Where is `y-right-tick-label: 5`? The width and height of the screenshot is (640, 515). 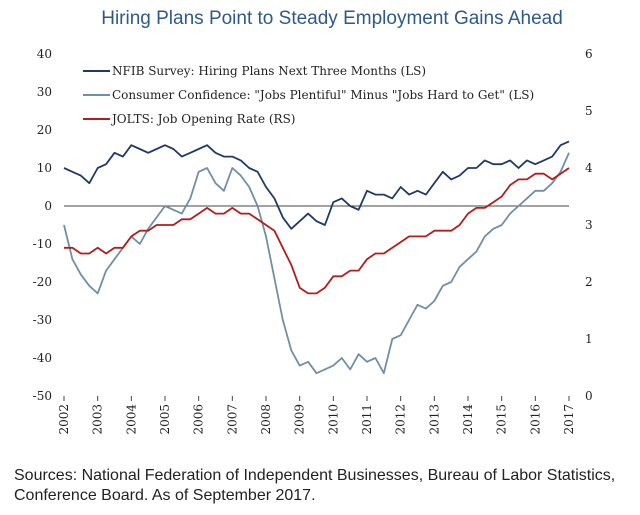 y-right-tick-label: 5 is located at coordinates (589, 111).